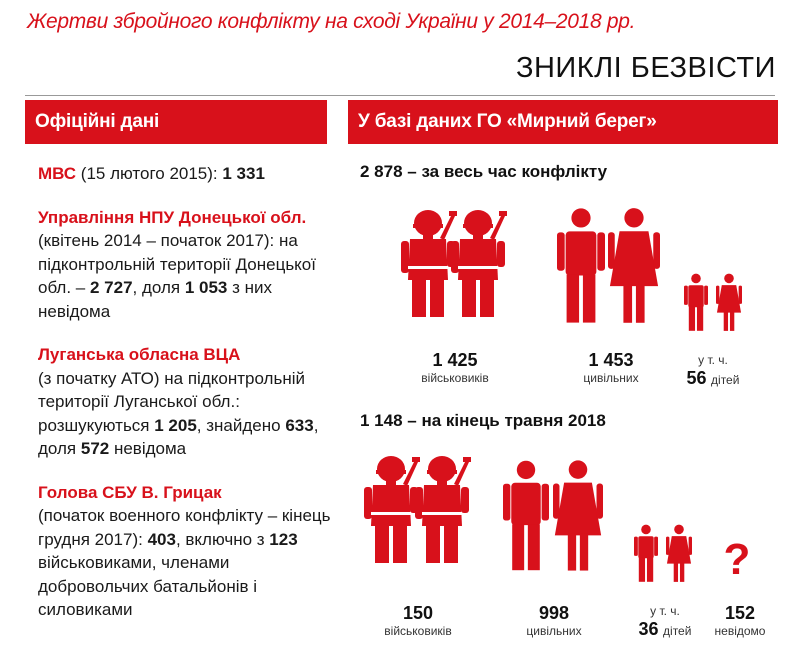 The image size is (800, 667). I want to click on entry-text: невідома, so click(148, 448).